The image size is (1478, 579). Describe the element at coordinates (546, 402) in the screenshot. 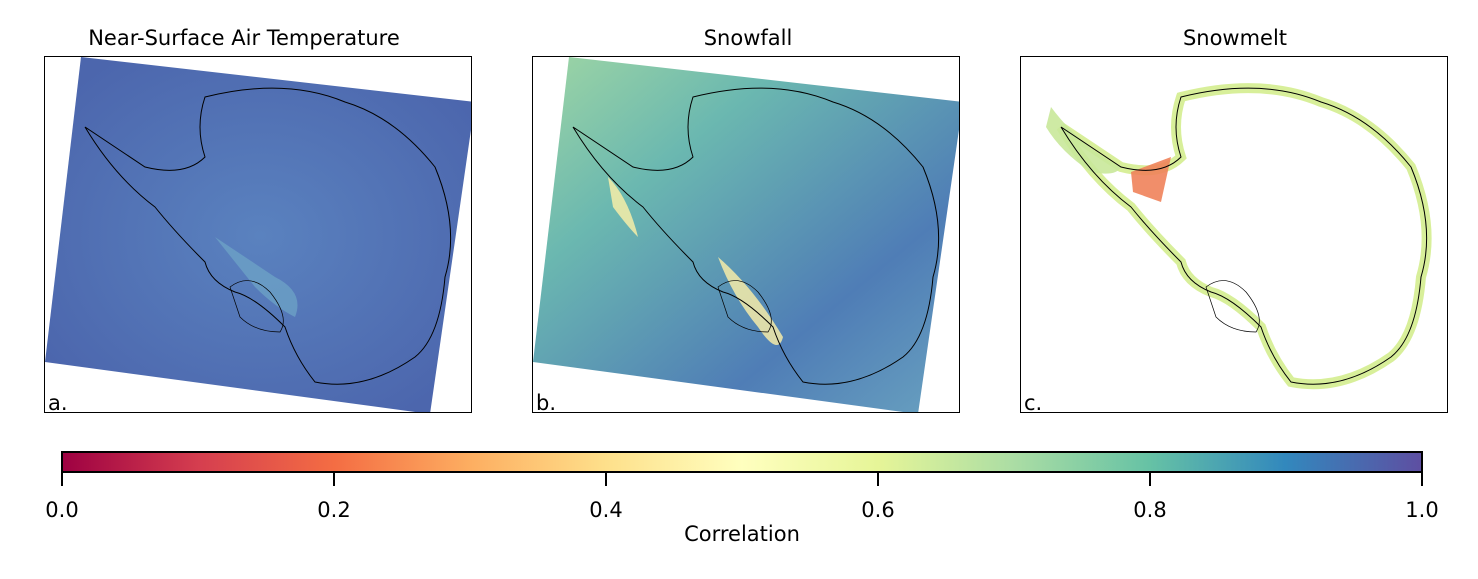

I see `panel-b-letter: b.` at that location.